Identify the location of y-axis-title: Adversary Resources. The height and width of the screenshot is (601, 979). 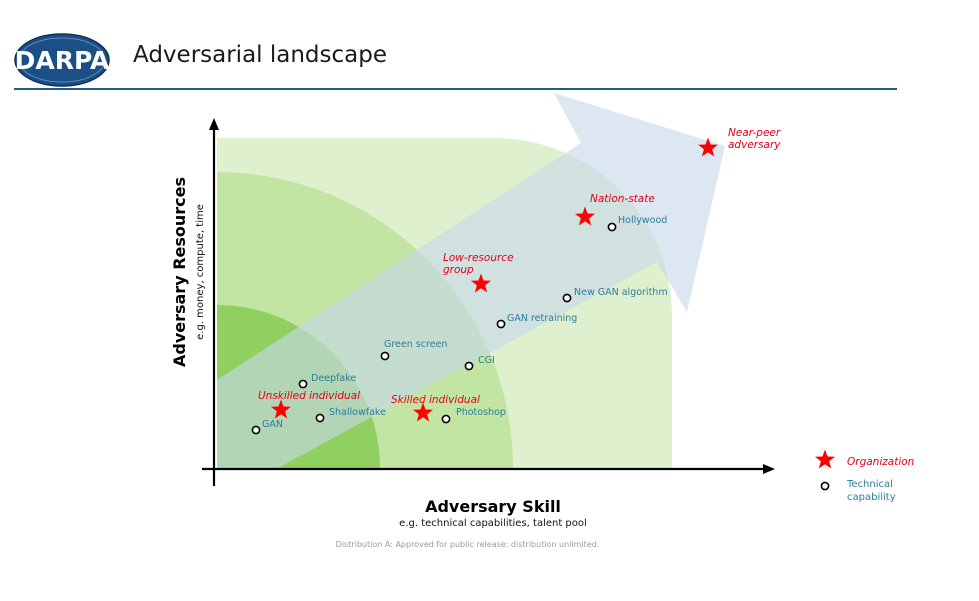
(179, 272).